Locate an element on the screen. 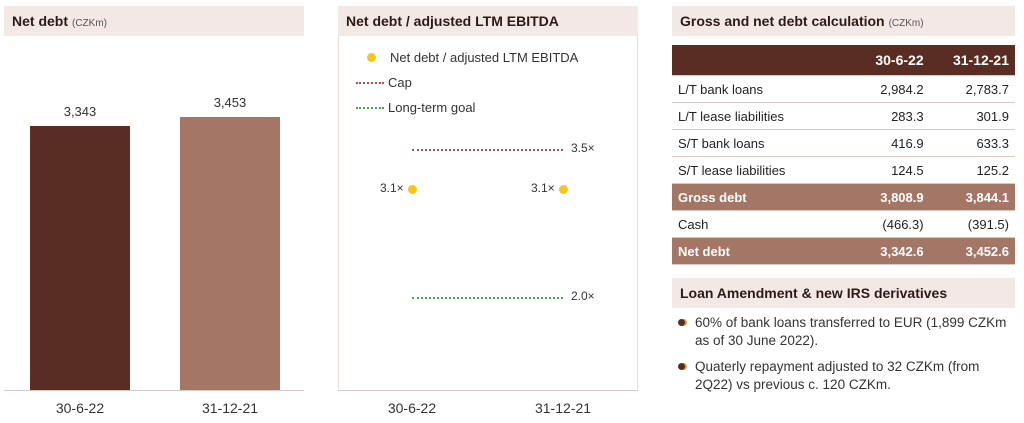 The height and width of the screenshot is (423, 1024). loan-title: Loan Amendment & new IRS derivatives is located at coordinates (843, 293).